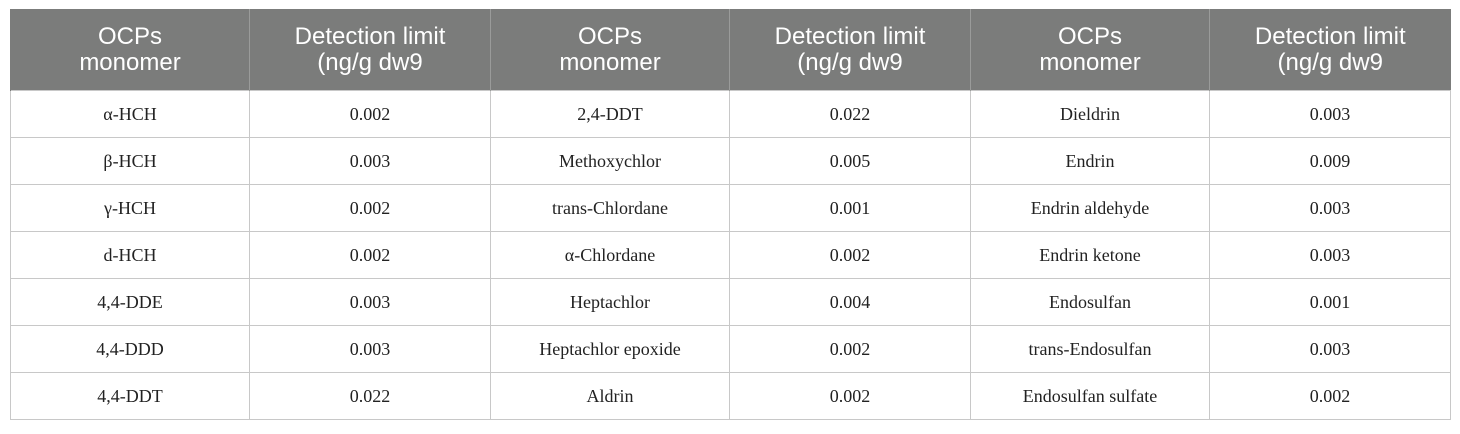 The image size is (1460, 434). Describe the element at coordinates (130, 255) in the screenshot. I see `table-cell: d-HCH` at that location.